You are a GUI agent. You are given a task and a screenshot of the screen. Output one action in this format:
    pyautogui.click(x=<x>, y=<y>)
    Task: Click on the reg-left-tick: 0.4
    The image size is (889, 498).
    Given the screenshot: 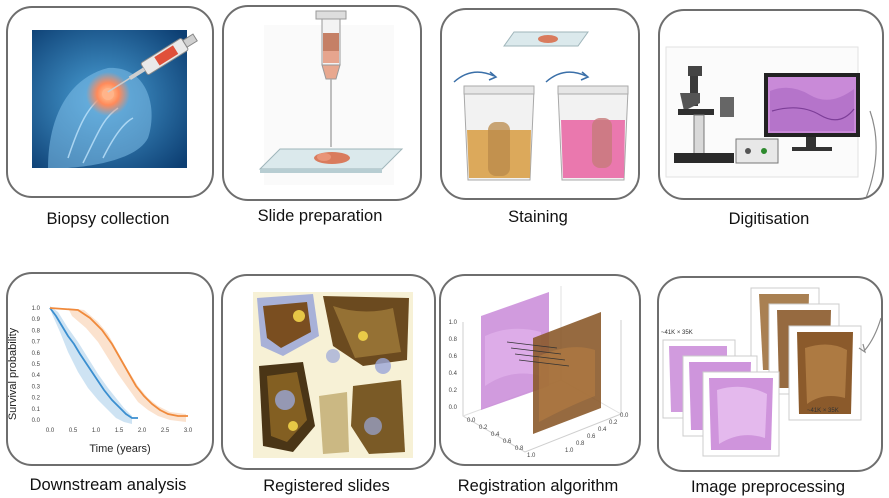 What is the action you would take?
    pyautogui.click(x=453, y=374)
    